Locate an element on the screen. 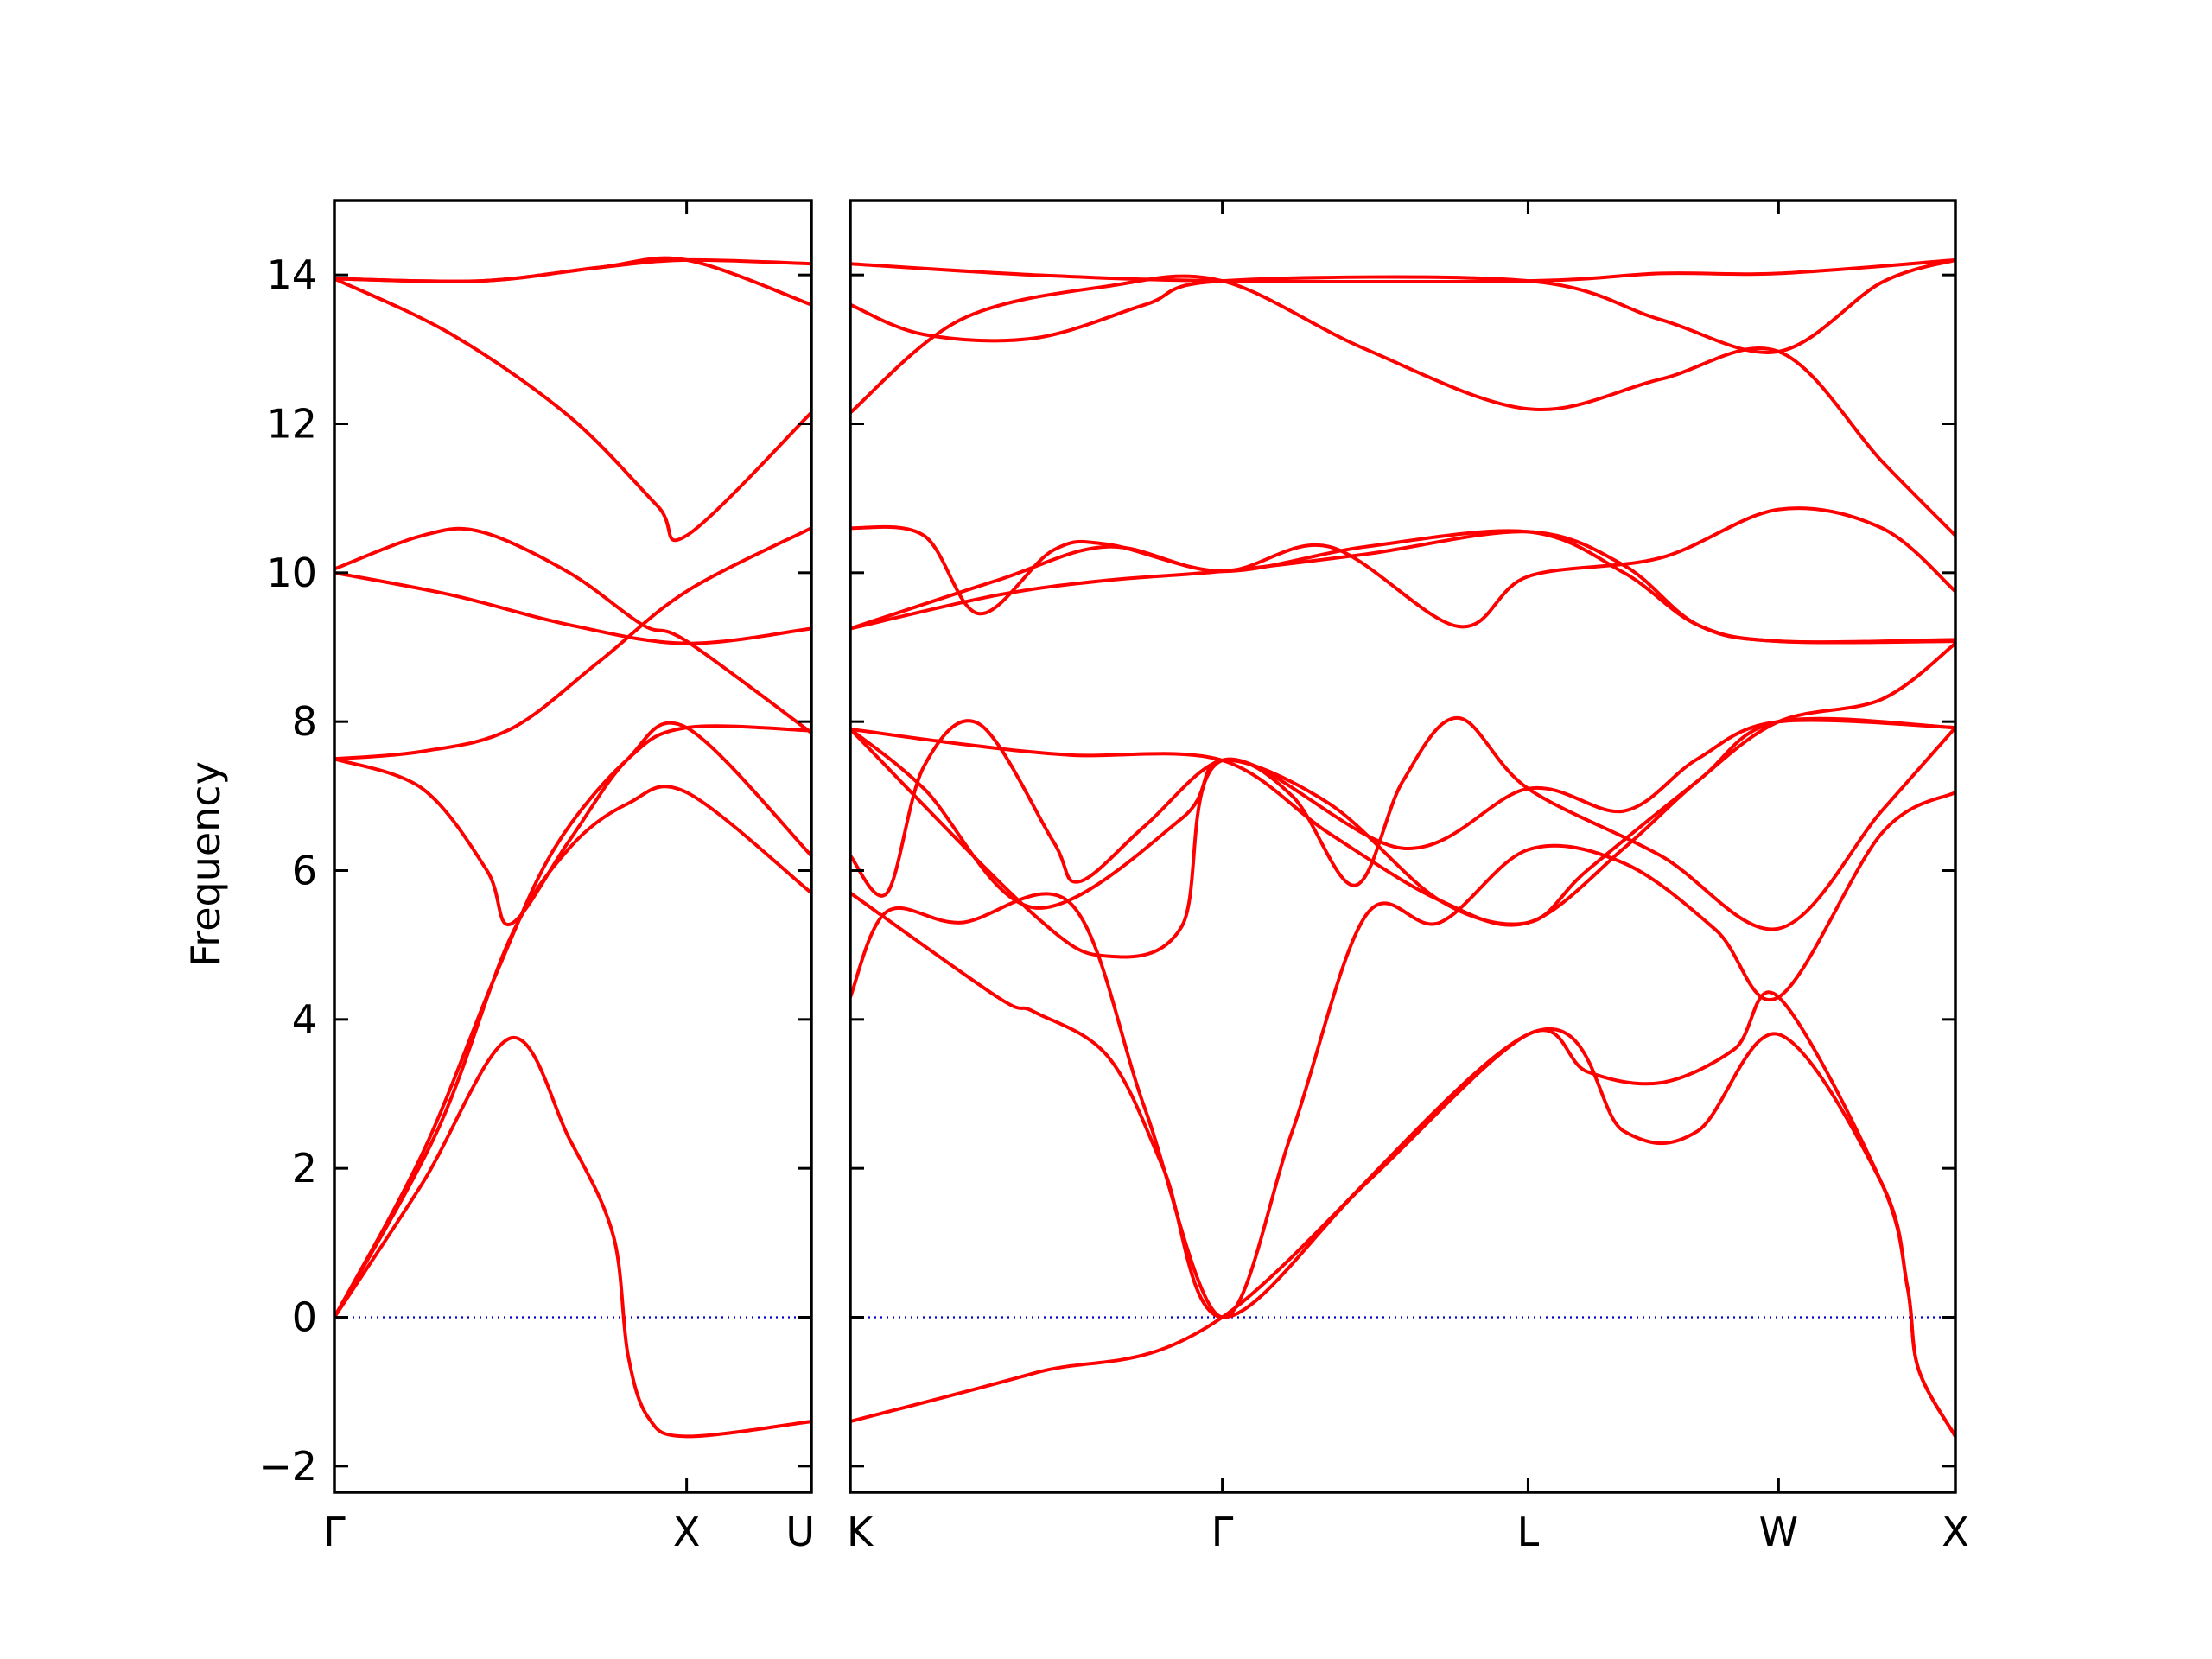 The width and height of the screenshot is (2212, 1659). y-tick-label: 0 is located at coordinates (304, 1317).